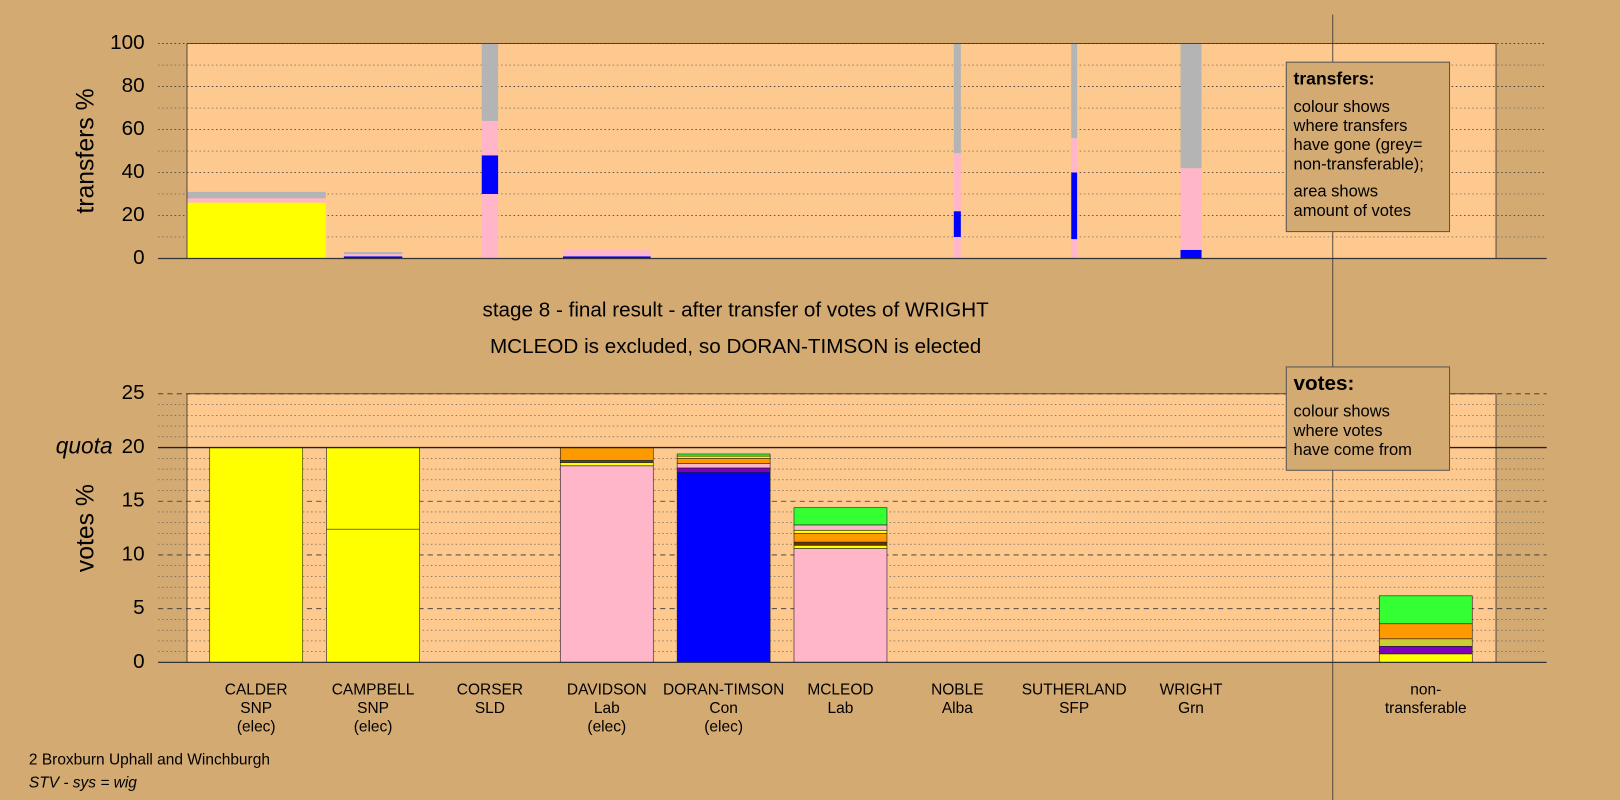  What do you see at coordinates (1074, 708) in the screenshot?
I see `x-tick-label: SFP` at bounding box center [1074, 708].